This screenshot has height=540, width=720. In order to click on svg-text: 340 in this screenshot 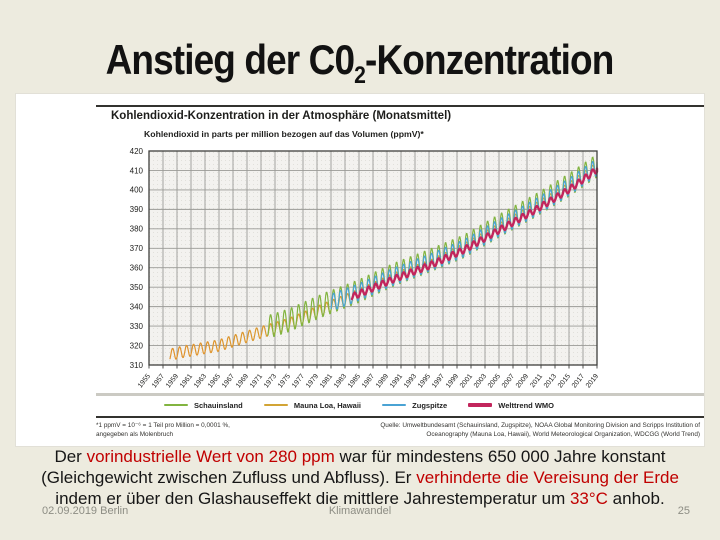, I will do `click(137, 306)`.